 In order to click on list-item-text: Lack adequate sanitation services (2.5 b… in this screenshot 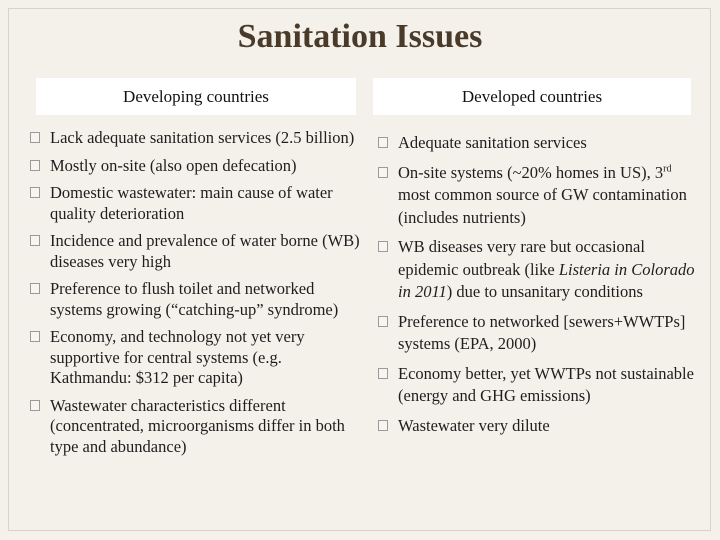, I will do `click(202, 137)`.